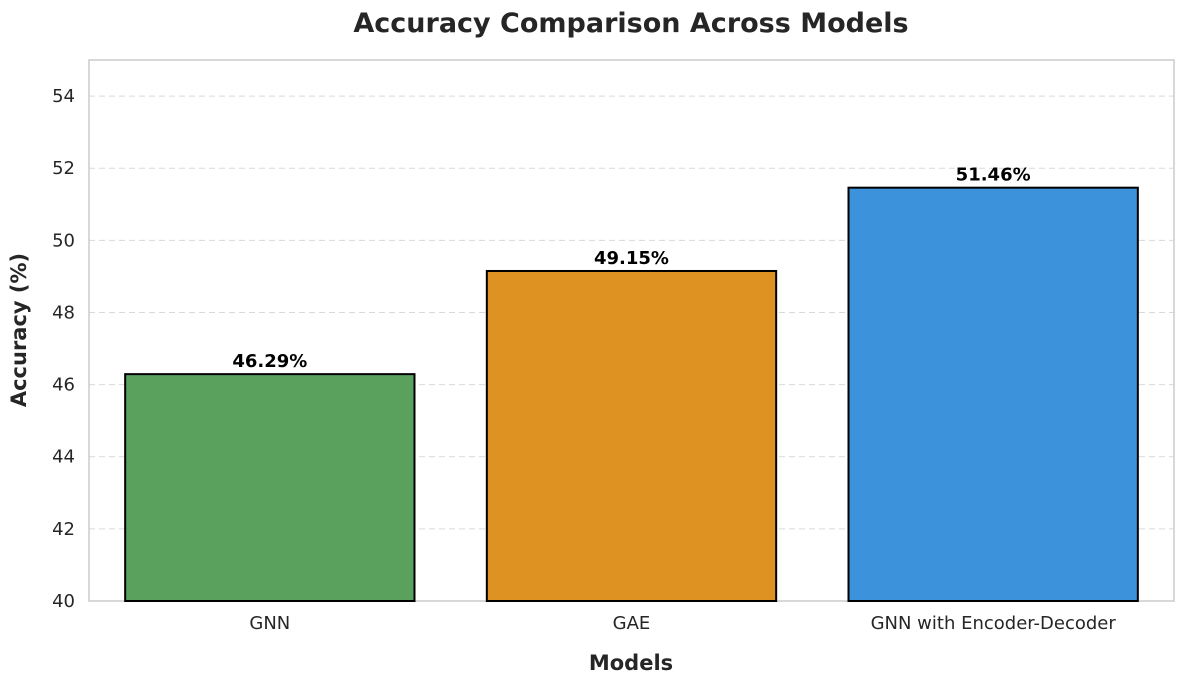 The image size is (1184, 684). What do you see at coordinates (19, 330) in the screenshot?
I see `y-axis-label: Accuracy (%)` at bounding box center [19, 330].